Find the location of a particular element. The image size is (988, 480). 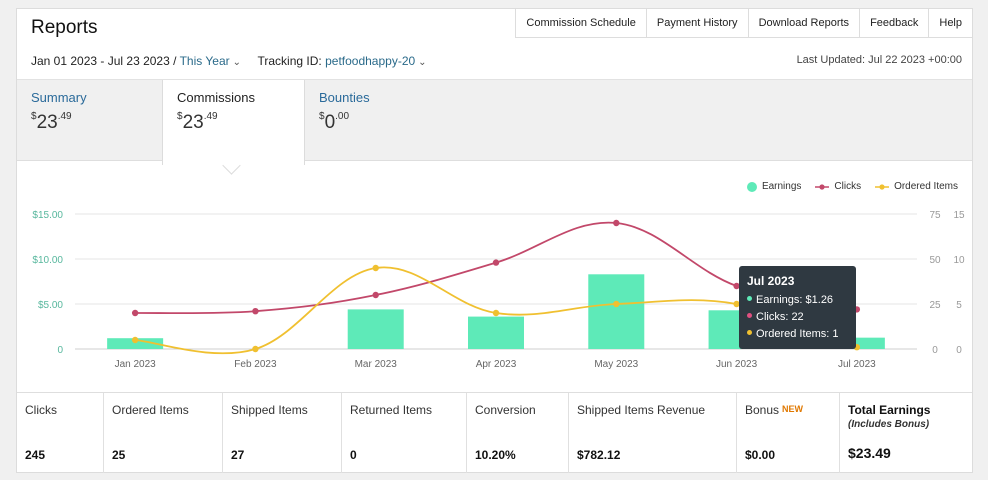

stat-label: Conversion is located at coordinates (505, 410).